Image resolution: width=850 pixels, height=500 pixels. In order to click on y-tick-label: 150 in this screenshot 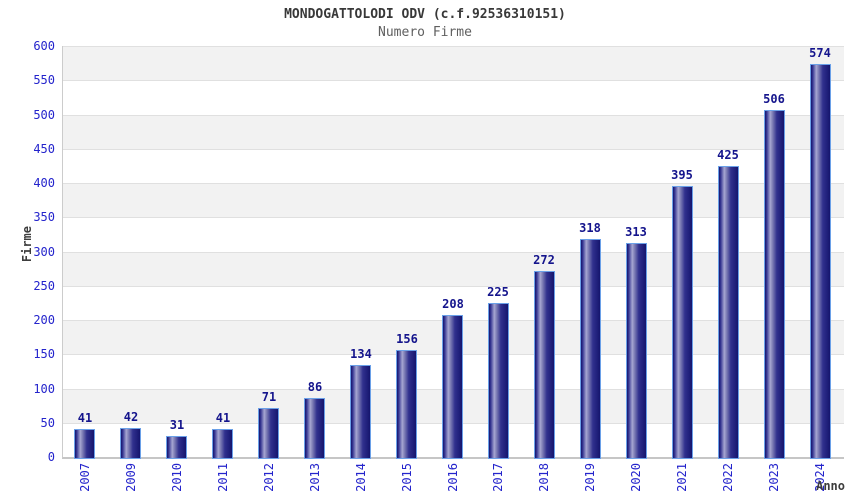, I will do `click(44, 354)`.